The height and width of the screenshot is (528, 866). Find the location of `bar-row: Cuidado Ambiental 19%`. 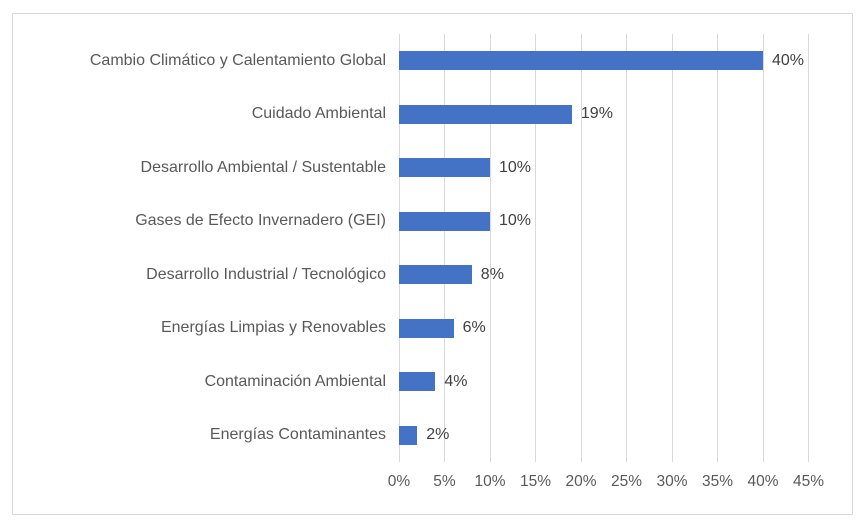

bar-row: Cuidado Ambiental 19% is located at coordinates (432, 115).